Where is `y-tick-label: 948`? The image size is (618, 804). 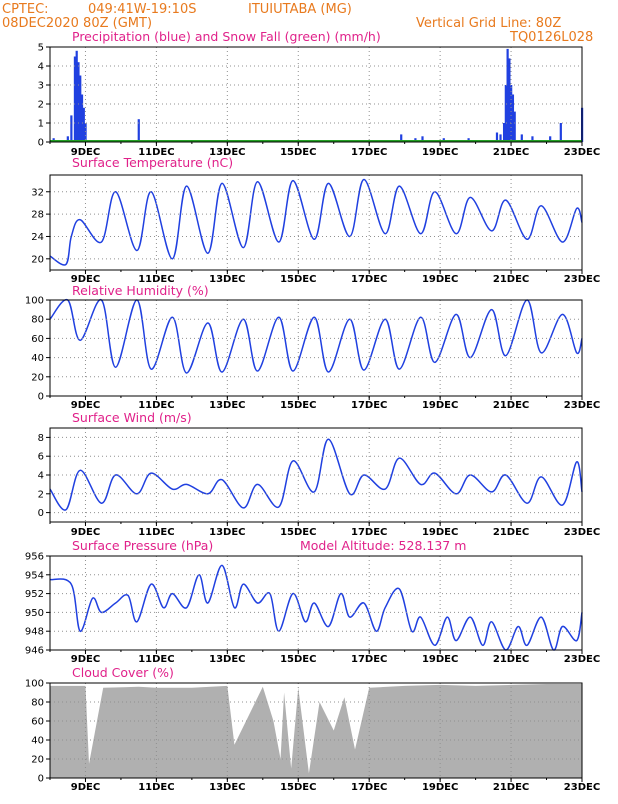 y-tick-label: 948 is located at coordinates (34, 632).